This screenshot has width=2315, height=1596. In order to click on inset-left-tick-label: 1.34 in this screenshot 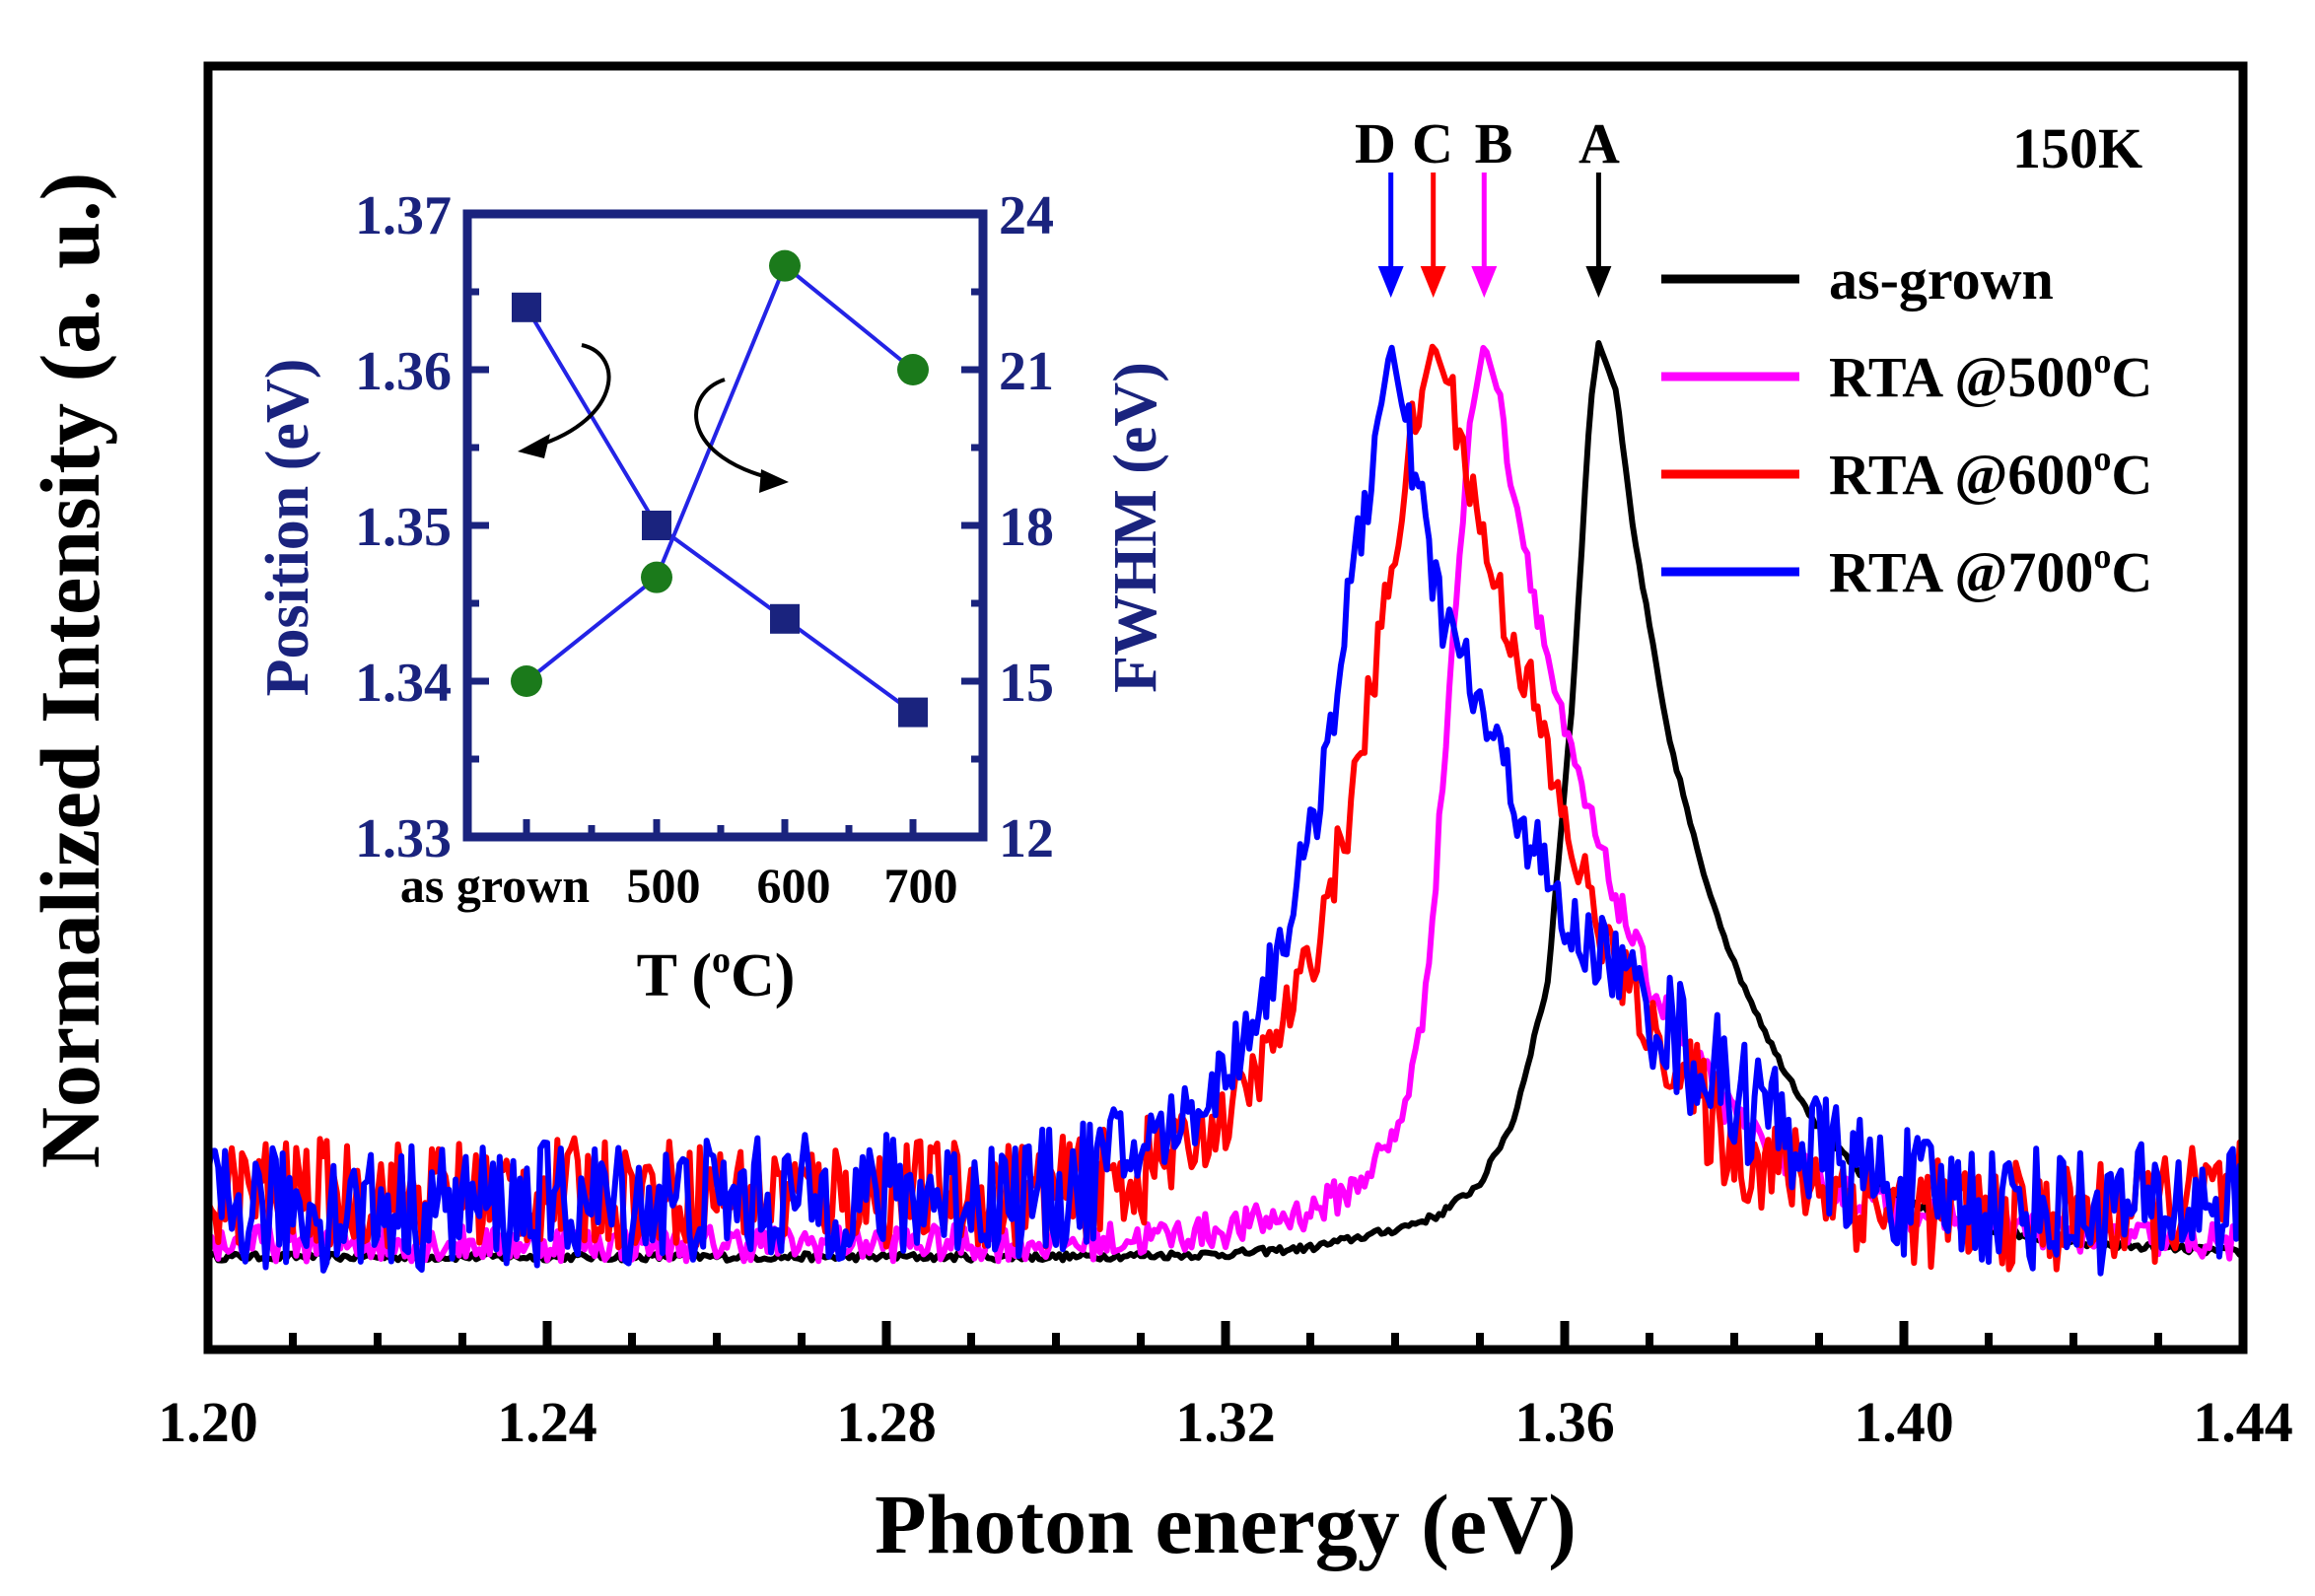, I will do `click(403, 683)`.